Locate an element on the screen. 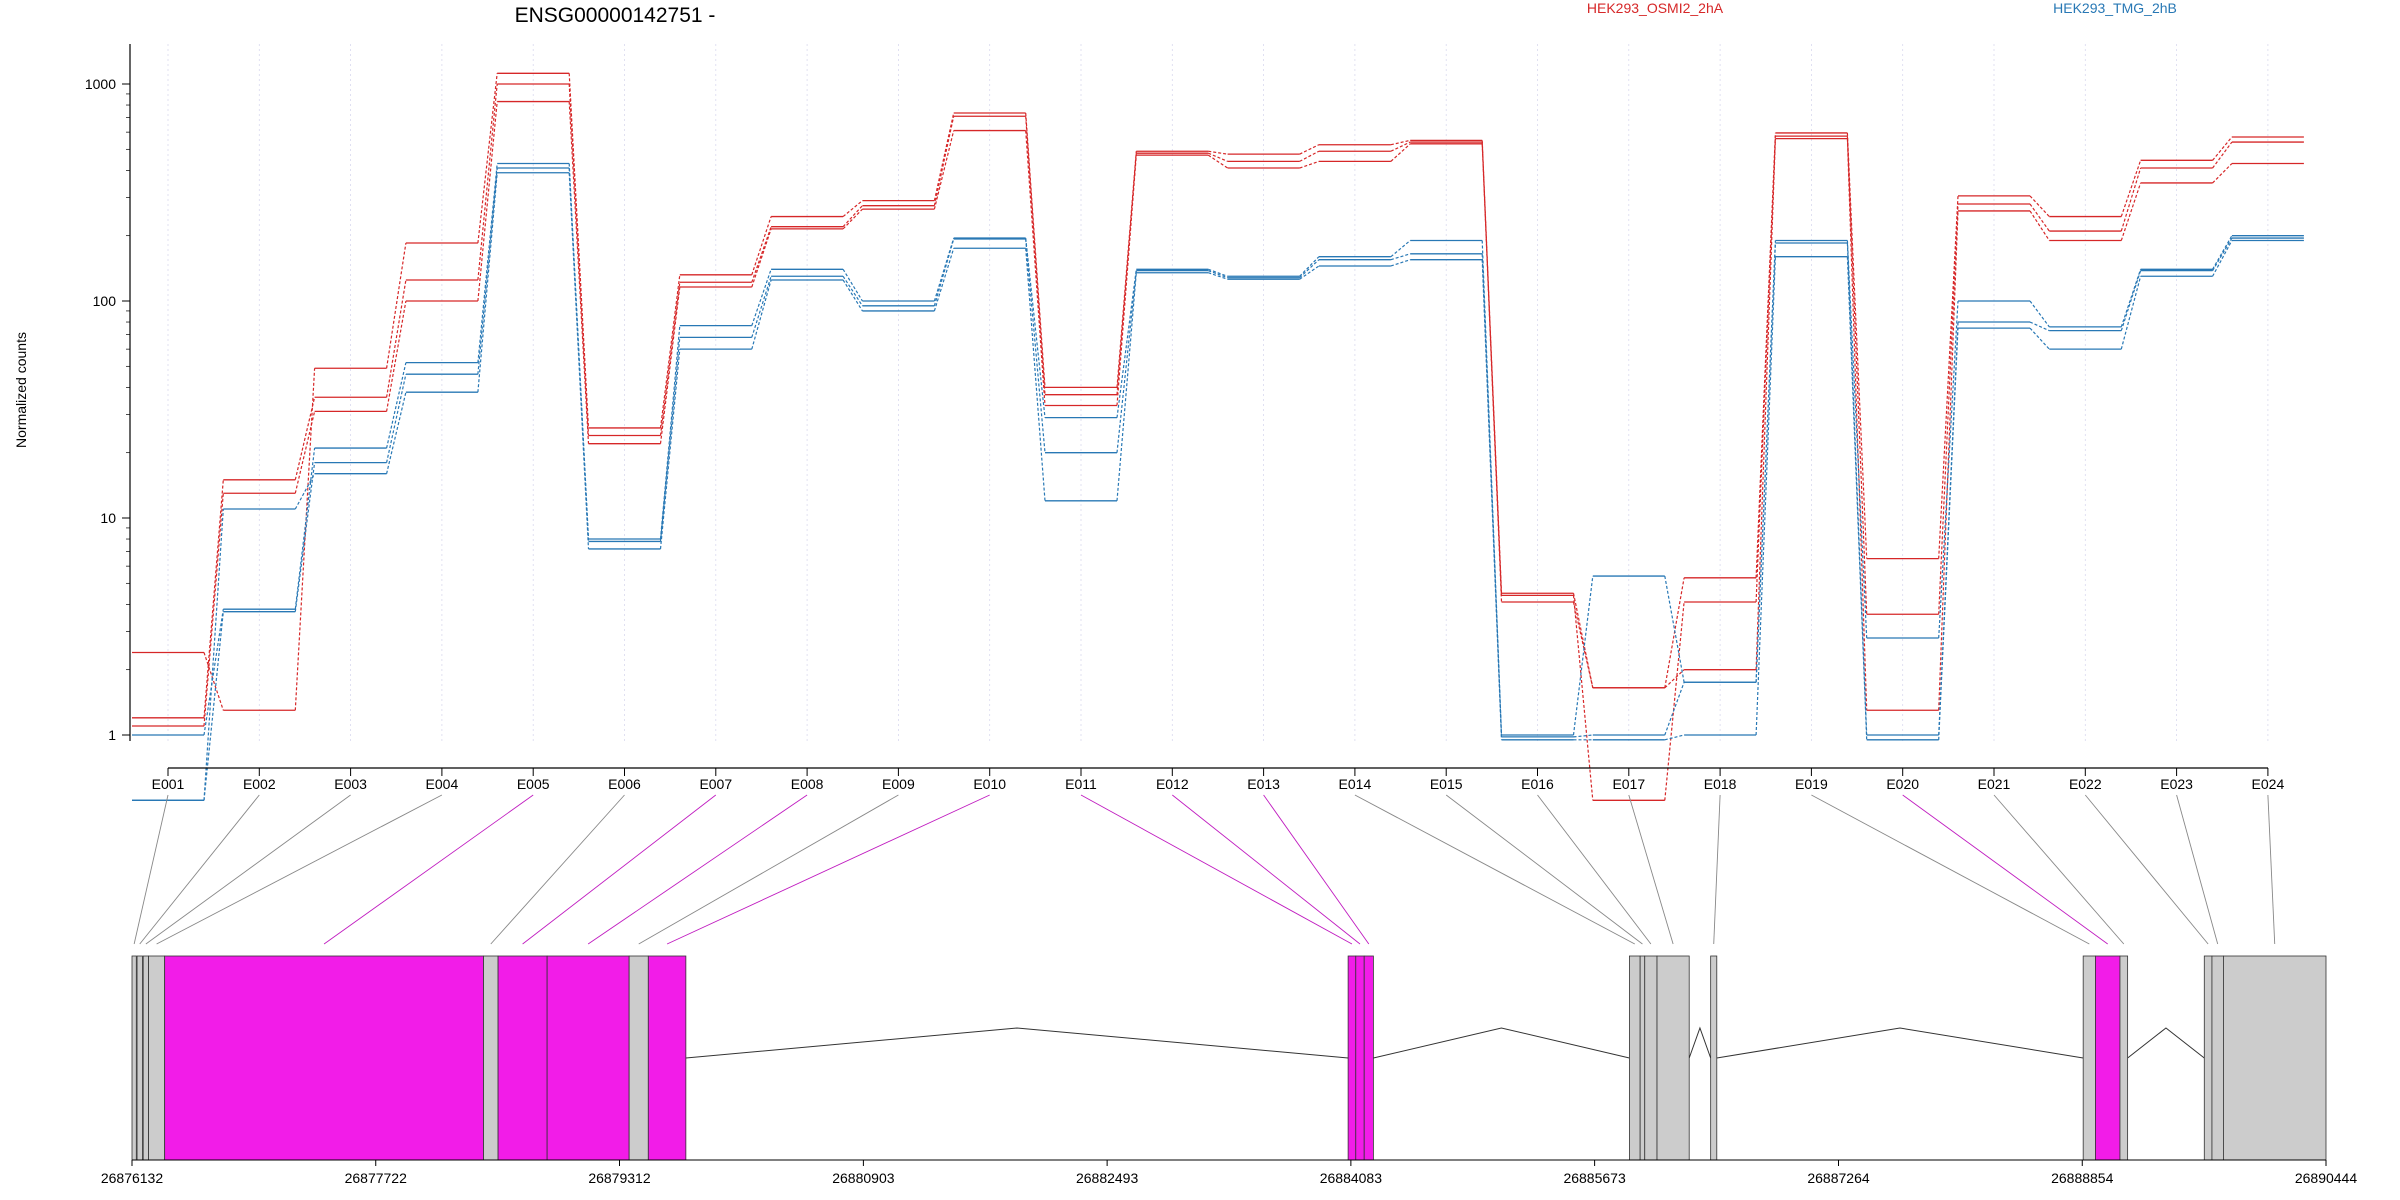 The image size is (2400, 1200). x-tick-label-e012: E012 is located at coordinates (1172, 784).